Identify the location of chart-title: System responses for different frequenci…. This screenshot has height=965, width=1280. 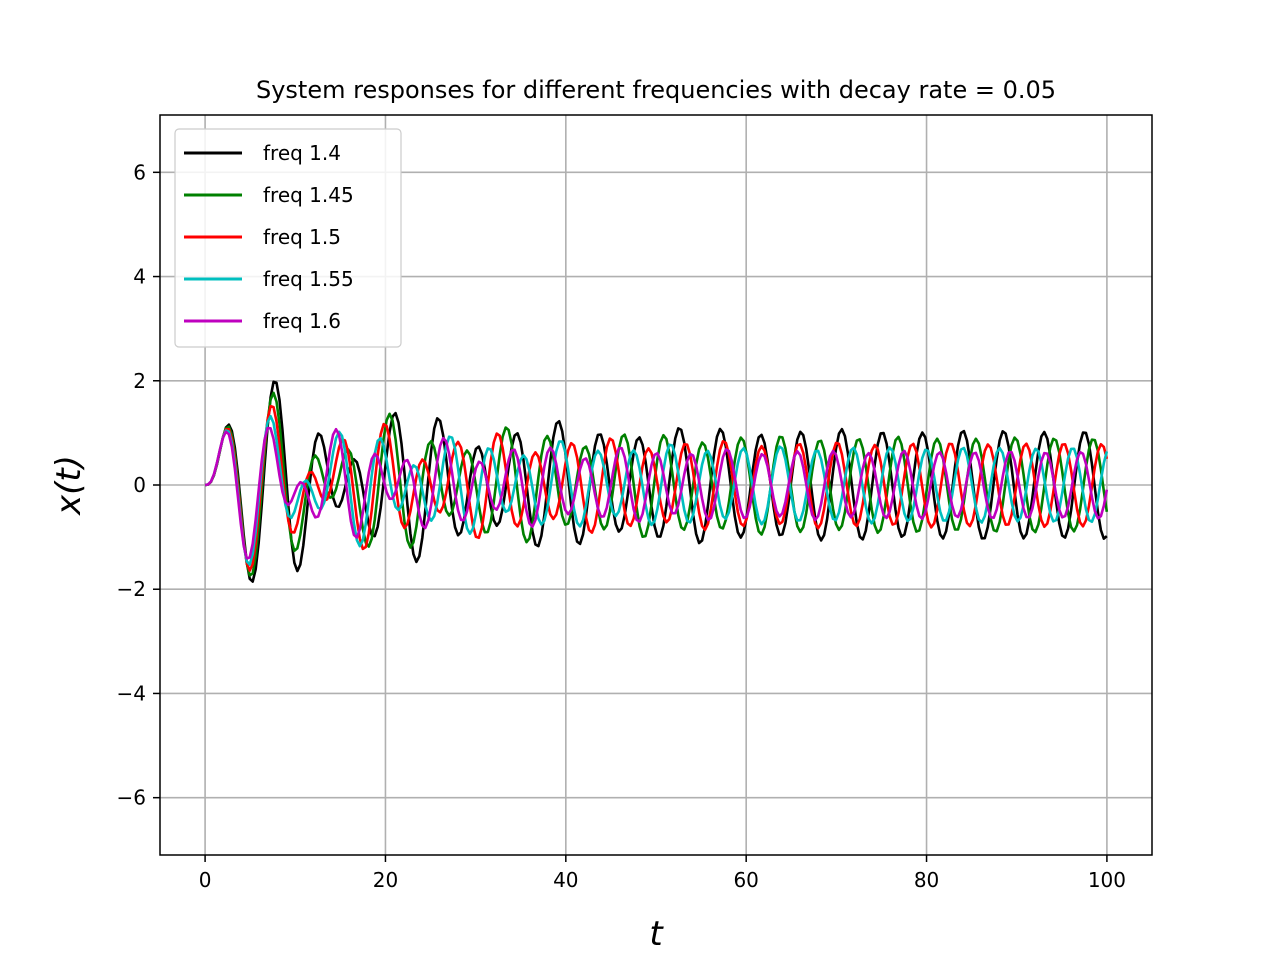
(656, 90).